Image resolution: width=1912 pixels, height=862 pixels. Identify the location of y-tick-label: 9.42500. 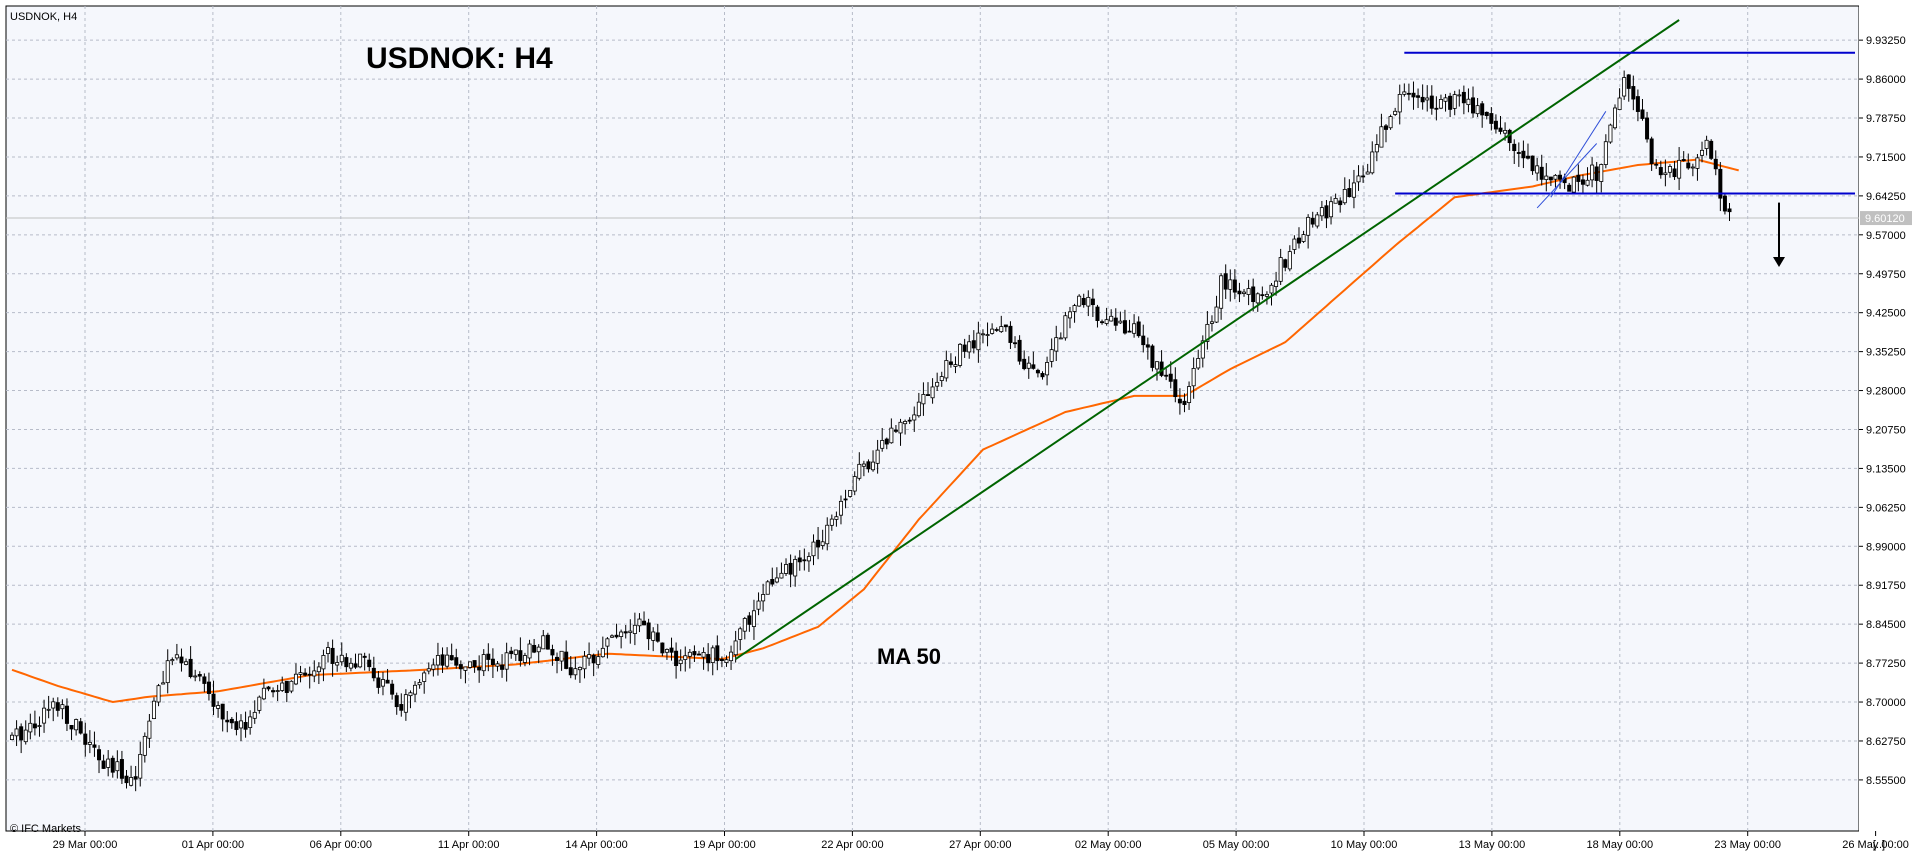
(1886, 314).